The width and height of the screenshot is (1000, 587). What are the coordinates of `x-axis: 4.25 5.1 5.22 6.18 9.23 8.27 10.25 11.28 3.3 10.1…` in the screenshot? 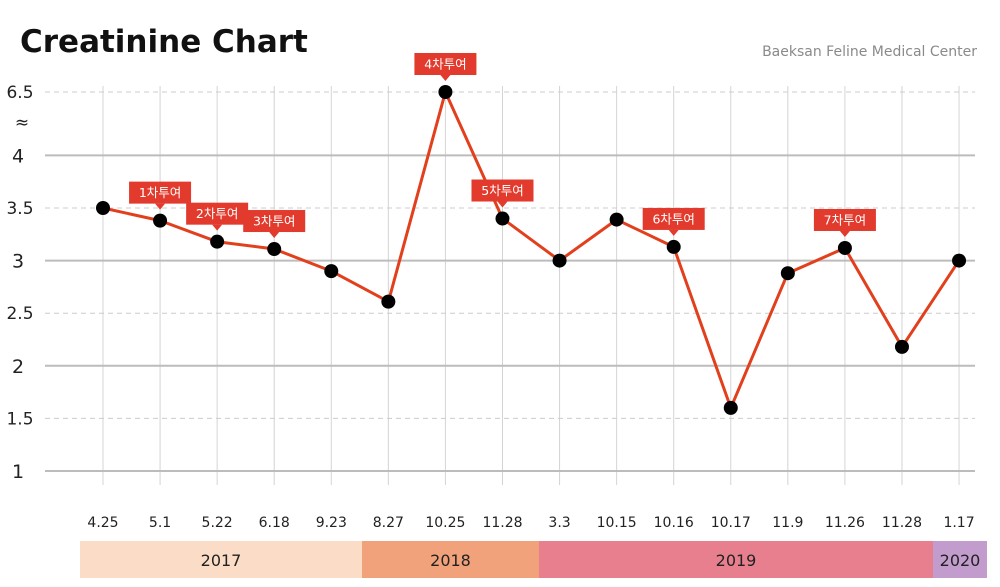 It's located at (530, 523).